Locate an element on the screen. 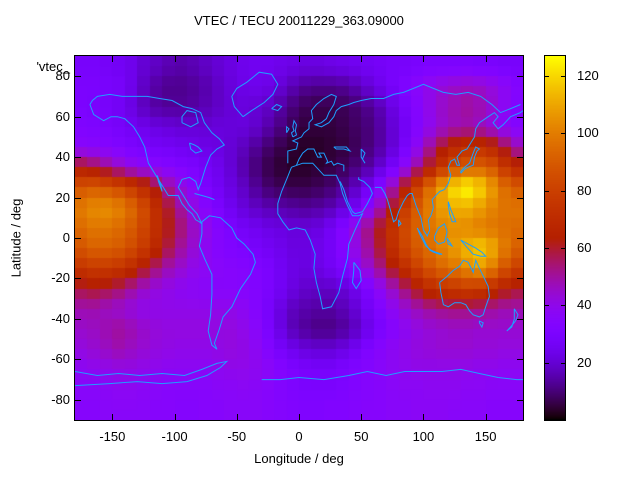 The image size is (640, 480). x-tick-label: 50 is located at coordinates (361, 436).